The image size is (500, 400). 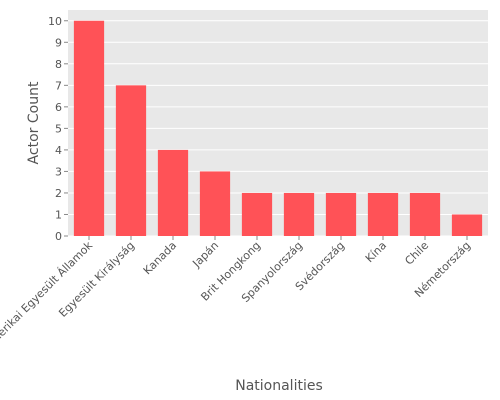 I want to click on y-tick-label: 5, so click(x=58, y=128).